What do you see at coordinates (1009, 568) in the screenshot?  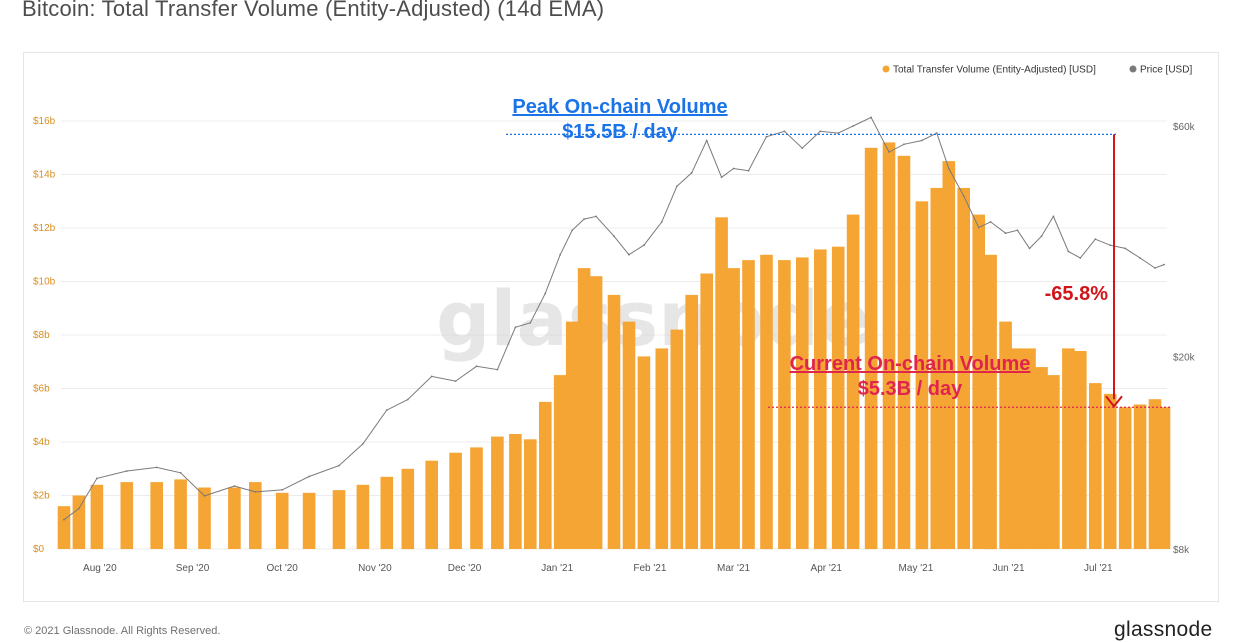 I see `x-tick-label: Jun '21` at bounding box center [1009, 568].